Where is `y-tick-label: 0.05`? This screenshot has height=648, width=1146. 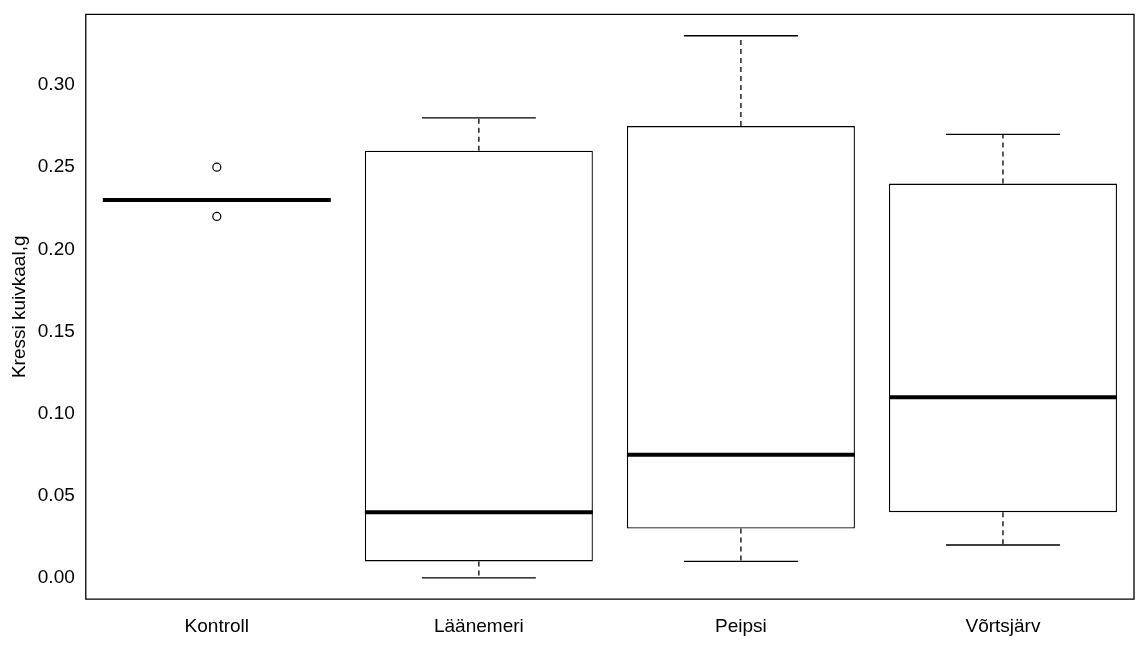
y-tick-label: 0.05 is located at coordinates (56, 494).